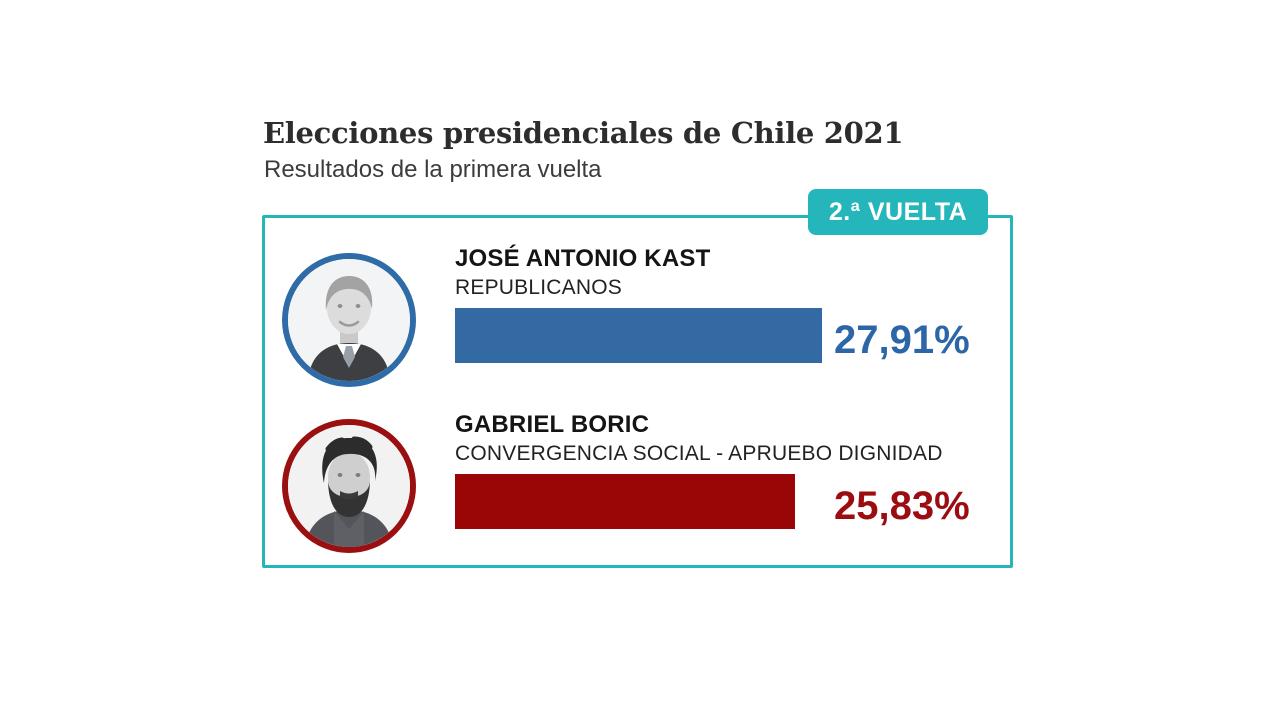  I want to click on result-value-boric: 25,83%, so click(902, 506).